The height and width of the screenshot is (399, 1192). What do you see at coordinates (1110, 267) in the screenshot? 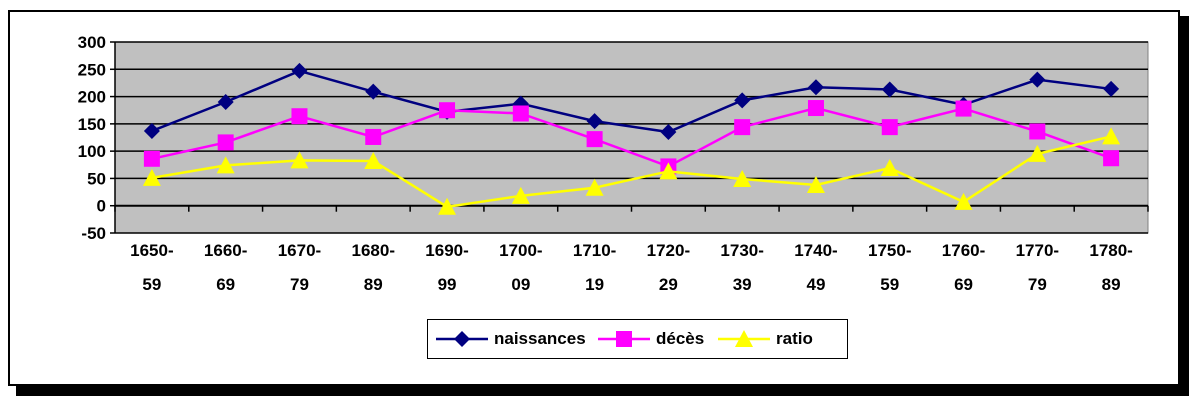
I see `x-tick-label: 1780-89` at bounding box center [1110, 267].